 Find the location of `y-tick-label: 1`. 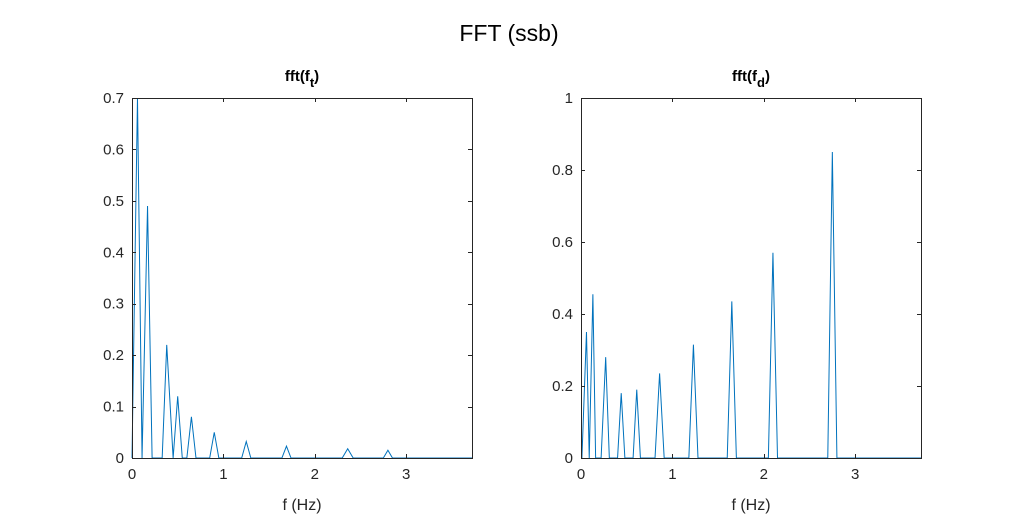

y-tick-label: 1 is located at coordinates (569, 98).